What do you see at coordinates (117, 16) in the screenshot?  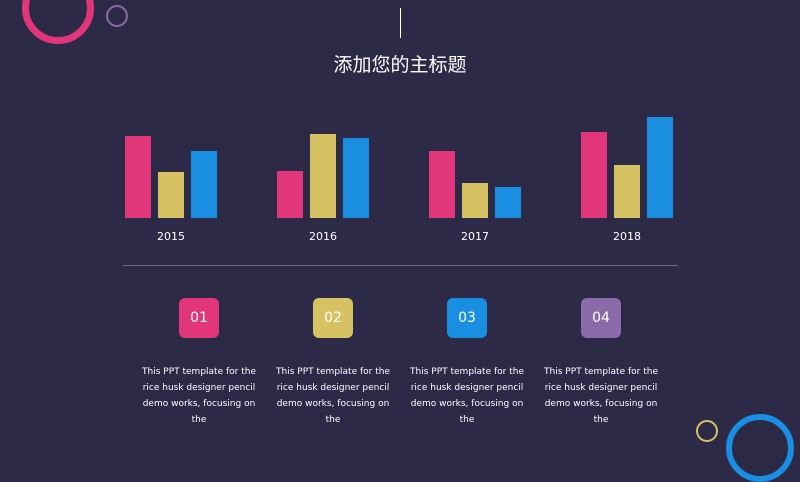 I see `decorative-ring-purple` at bounding box center [117, 16].